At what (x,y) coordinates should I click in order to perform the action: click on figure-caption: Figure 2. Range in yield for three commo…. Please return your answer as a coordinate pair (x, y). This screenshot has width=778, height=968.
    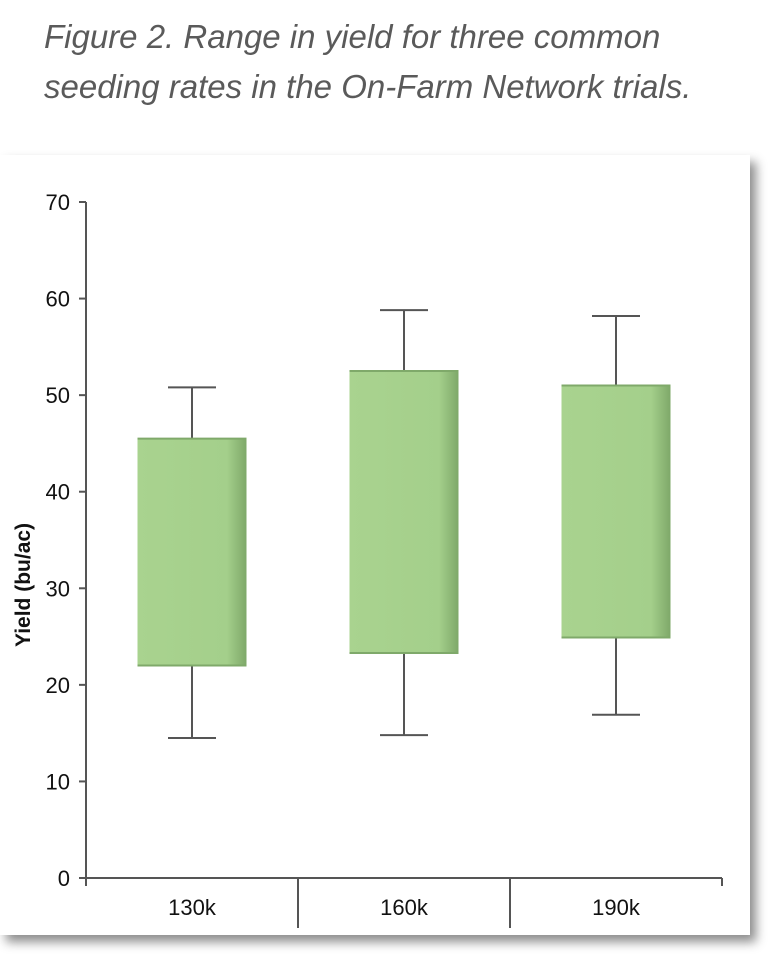
    Looking at the image, I should click on (368, 61).